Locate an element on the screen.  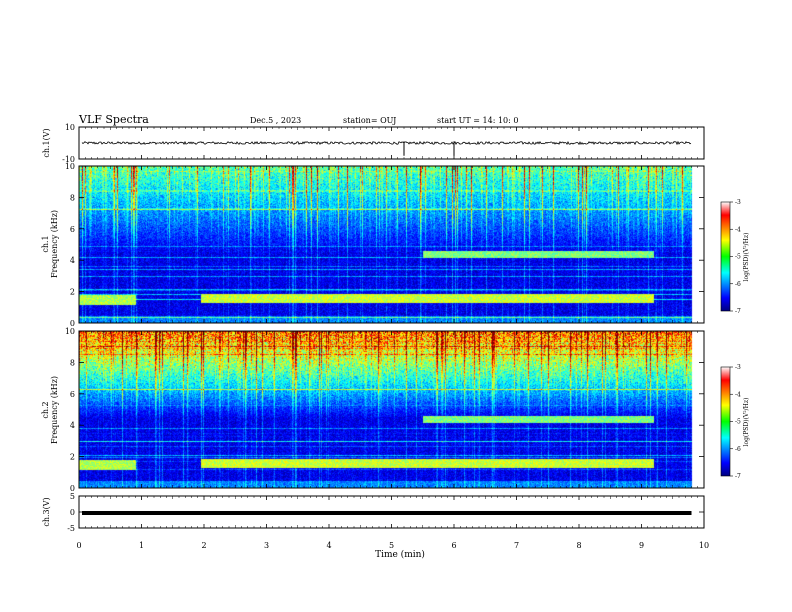
start-time-label: start UT = 14: 10: 0 is located at coordinates (477, 120).